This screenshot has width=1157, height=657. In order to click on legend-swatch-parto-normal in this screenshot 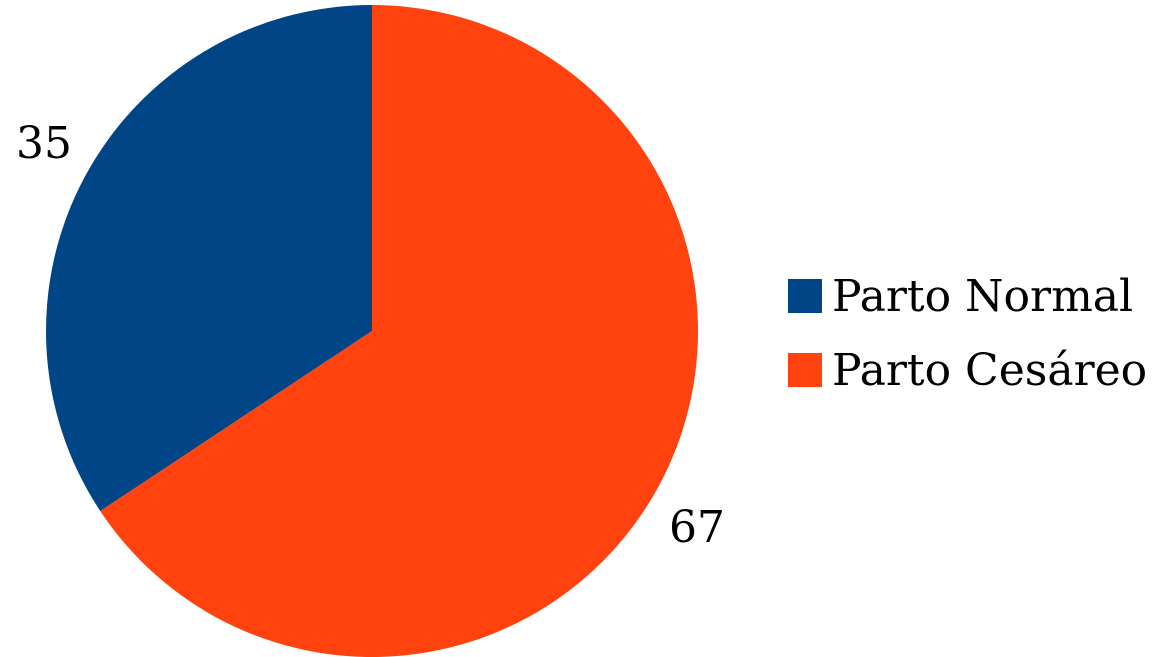, I will do `click(805, 296)`.